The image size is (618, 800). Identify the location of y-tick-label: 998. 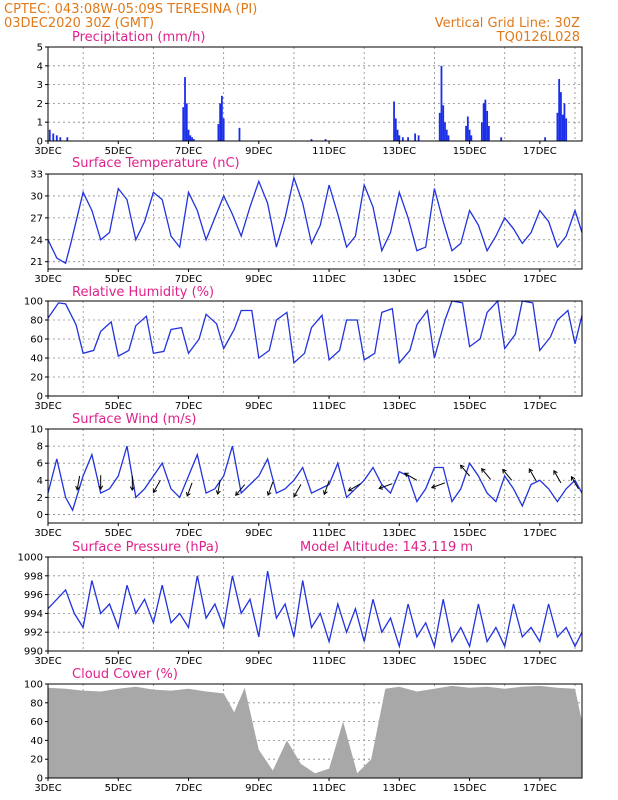
(33, 576).